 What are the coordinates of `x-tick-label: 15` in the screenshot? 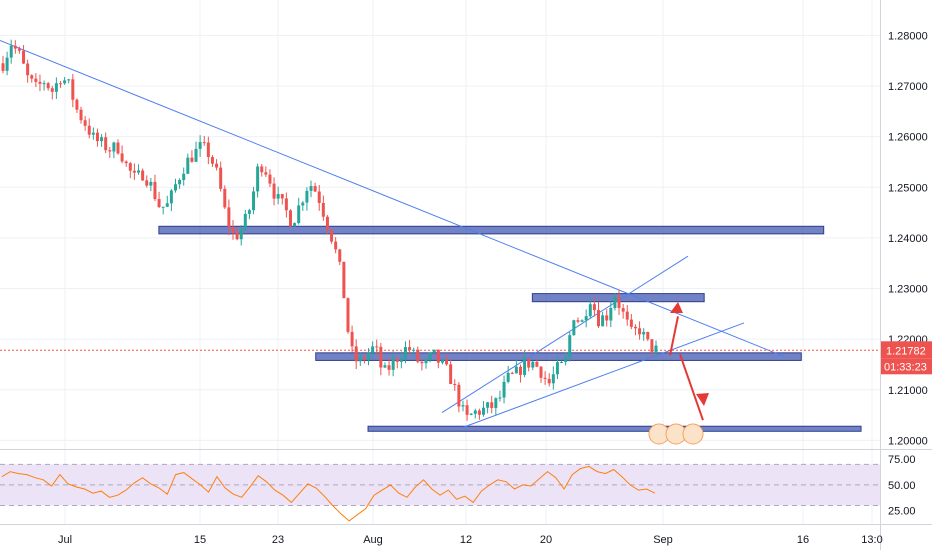 It's located at (200, 540).